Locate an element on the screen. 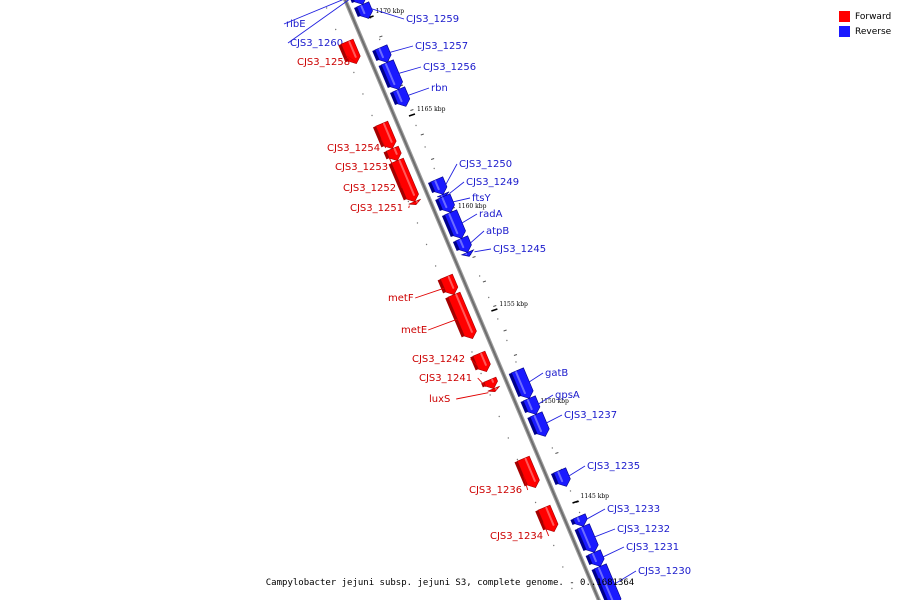 The image size is (900, 600). gene-label: CJS3_1252 is located at coordinates (369, 188).